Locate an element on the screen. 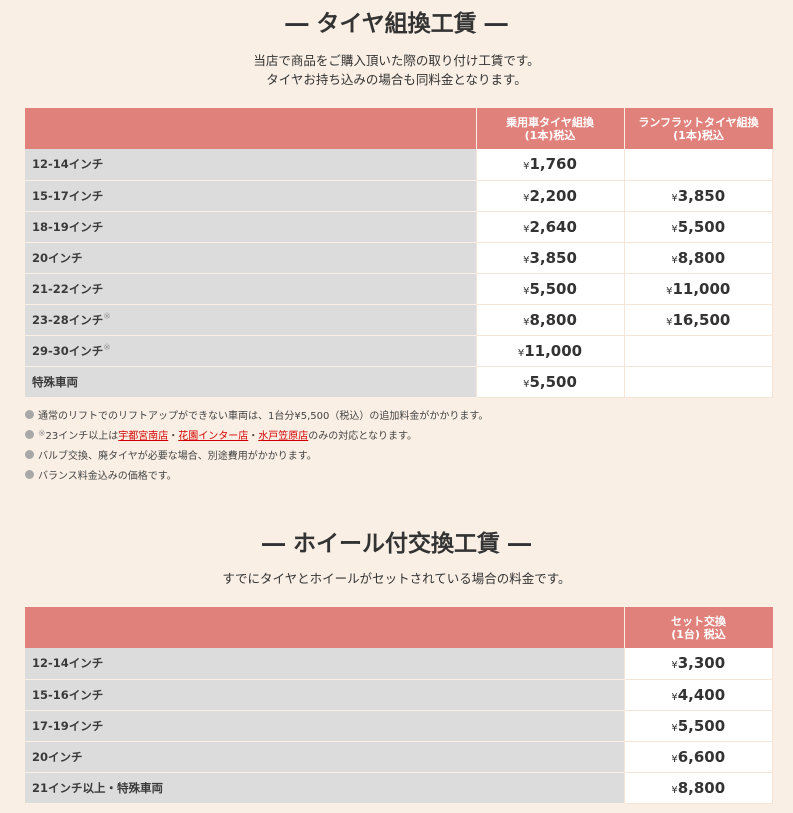  table-row: 18-19インチ ¥2,640 ¥5,500 is located at coordinates (399, 227).